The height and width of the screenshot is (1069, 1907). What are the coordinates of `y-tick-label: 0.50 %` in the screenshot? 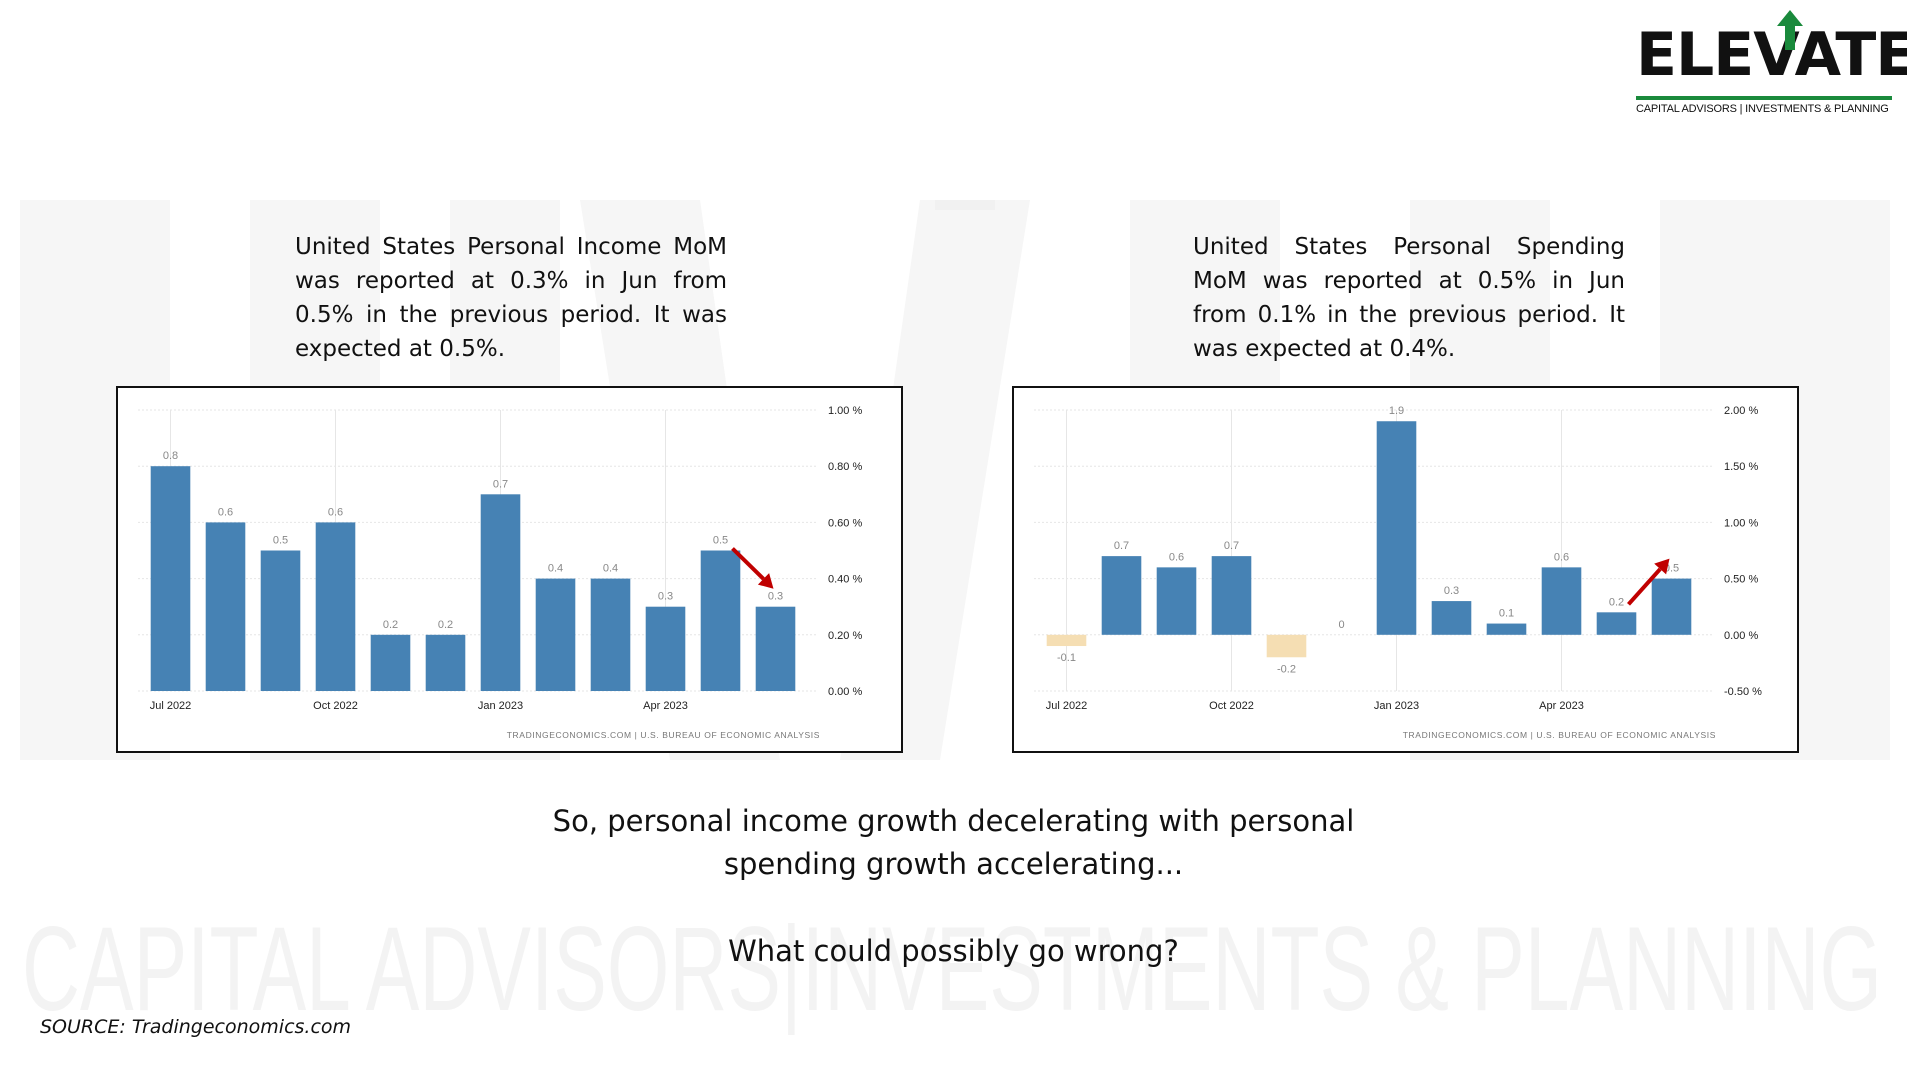 It's located at (1741, 580).